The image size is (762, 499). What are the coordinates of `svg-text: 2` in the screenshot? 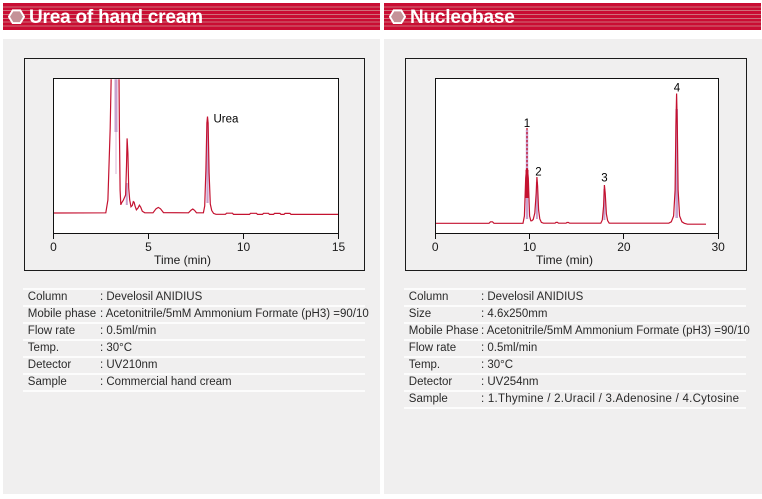 It's located at (538, 172).